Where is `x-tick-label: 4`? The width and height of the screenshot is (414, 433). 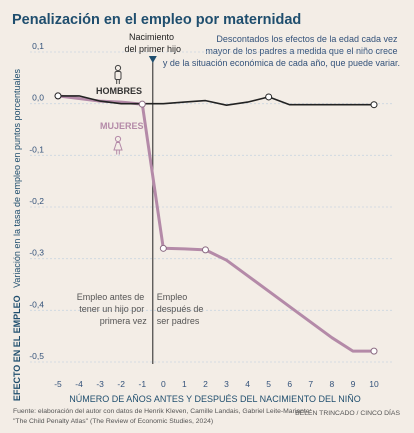 x-tick-label: 4 is located at coordinates (247, 384).